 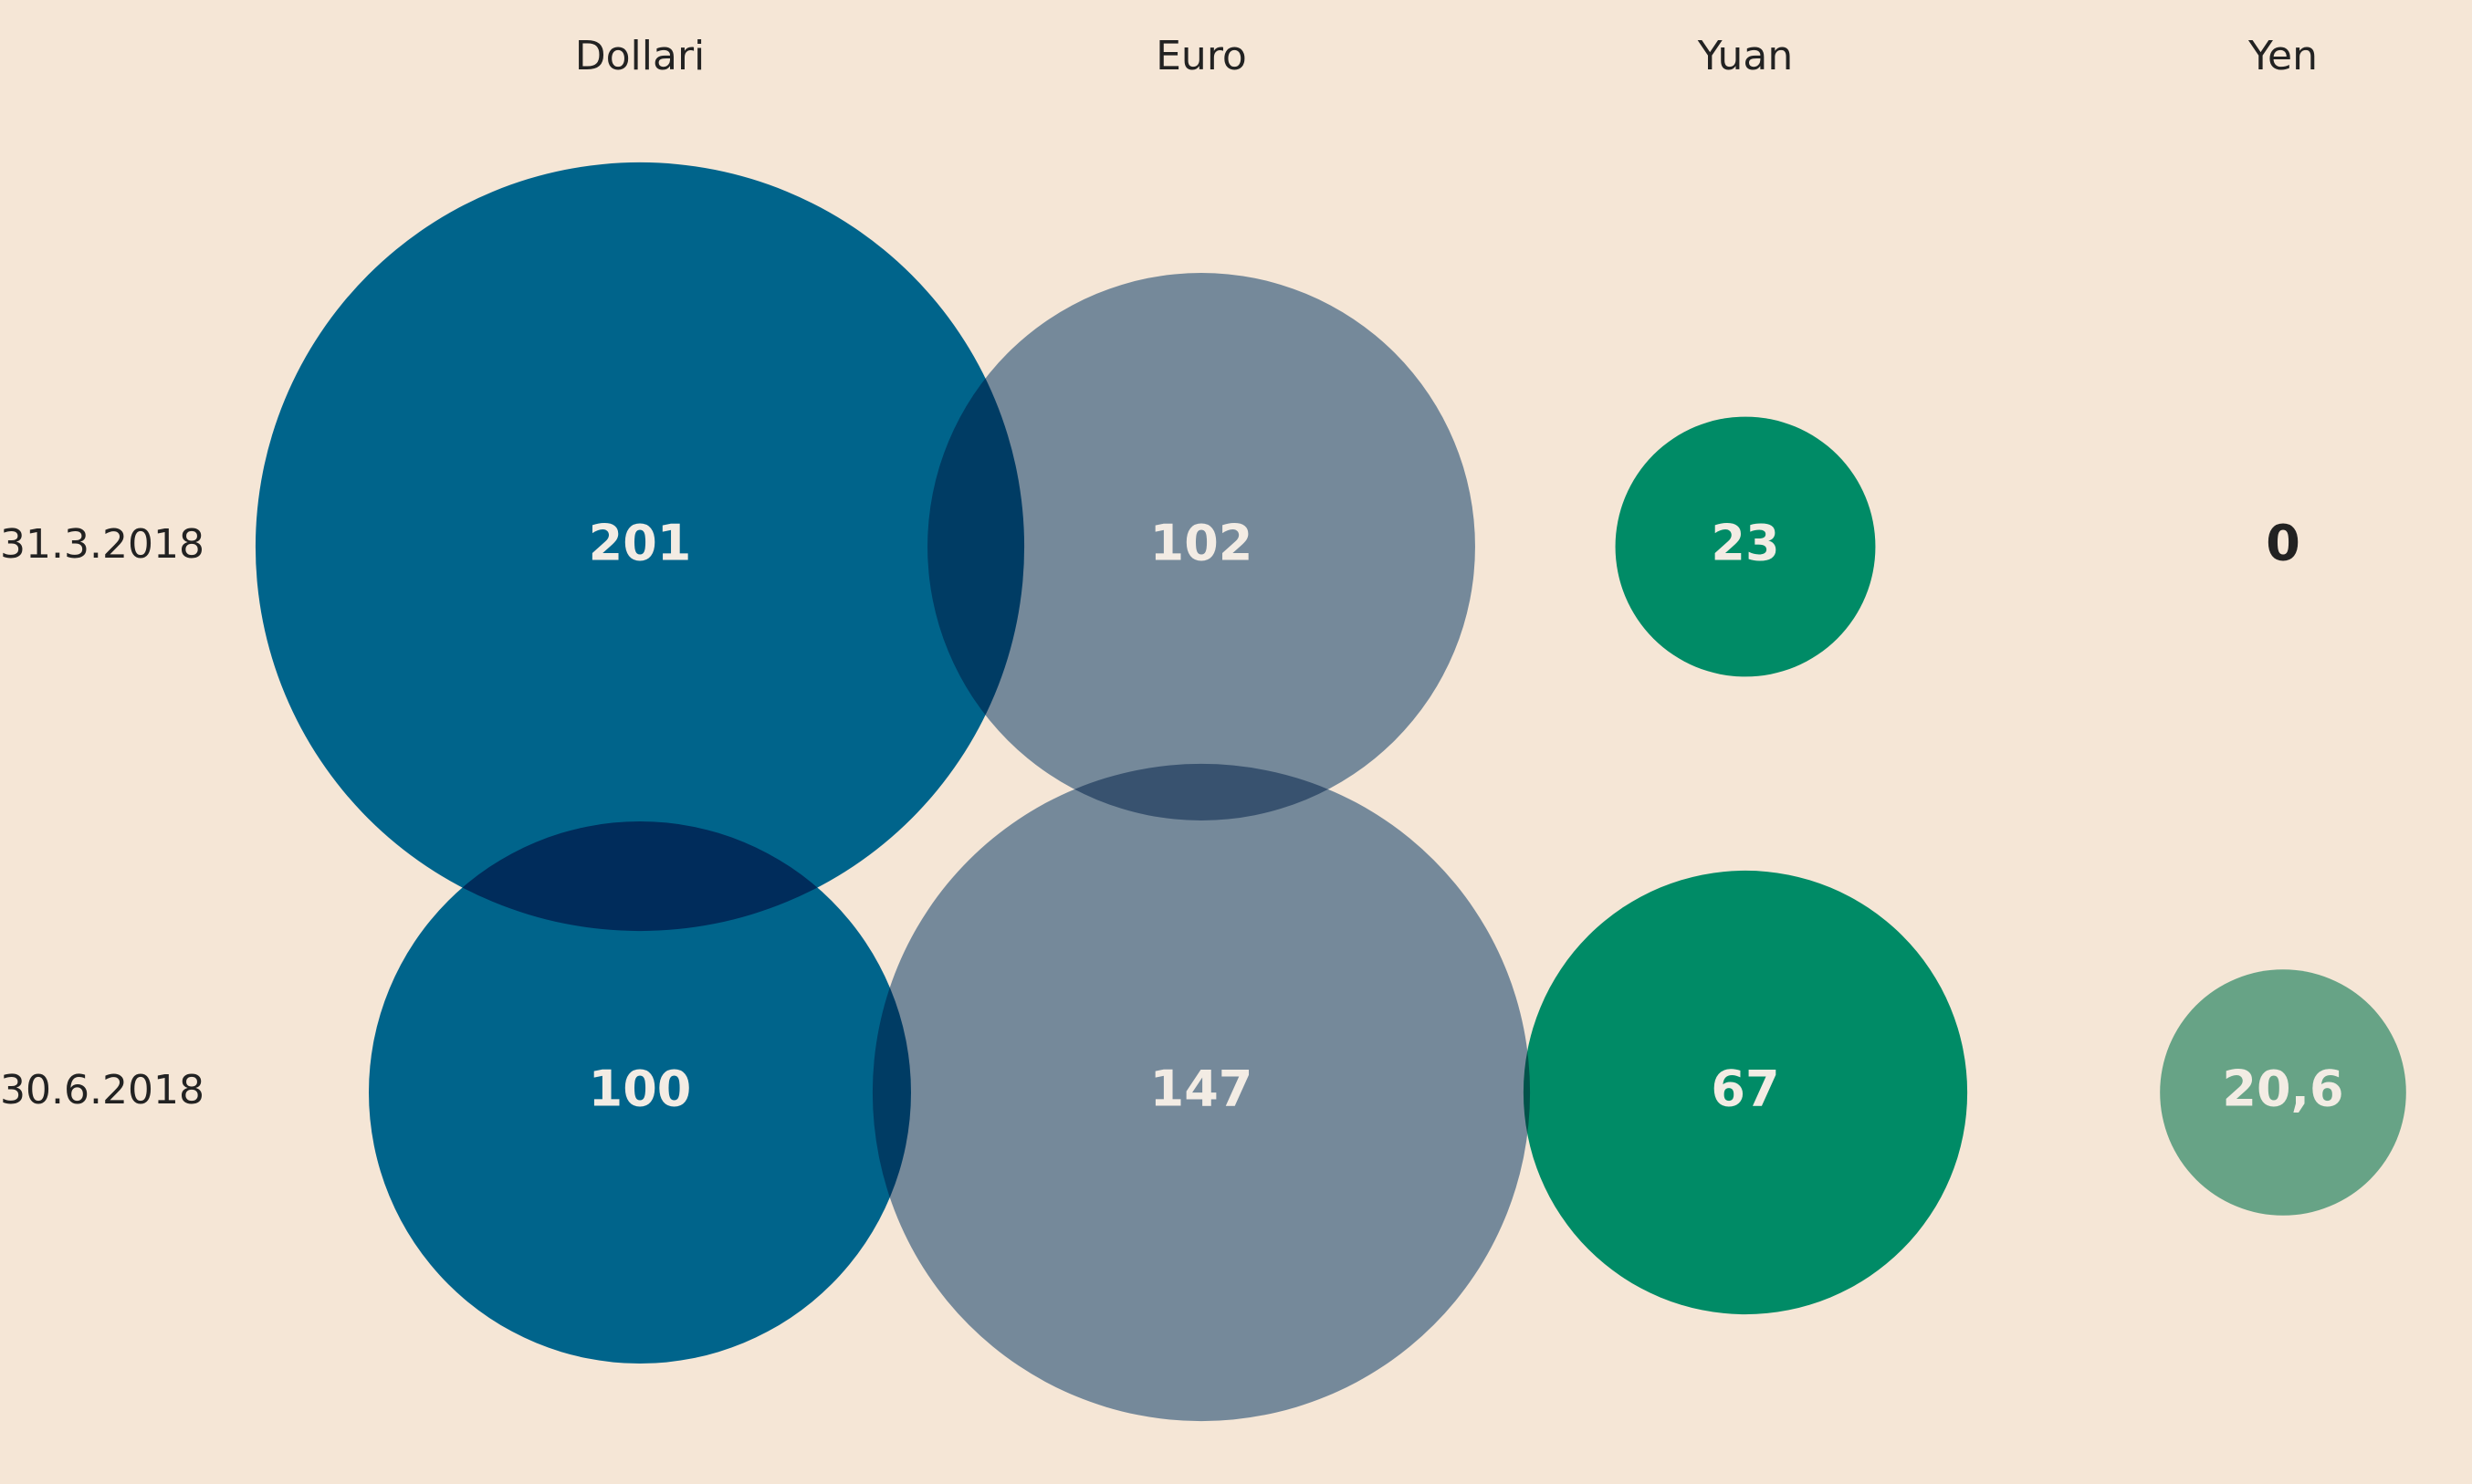 I want to click on value-label: 20,6, so click(x=2282, y=1089).